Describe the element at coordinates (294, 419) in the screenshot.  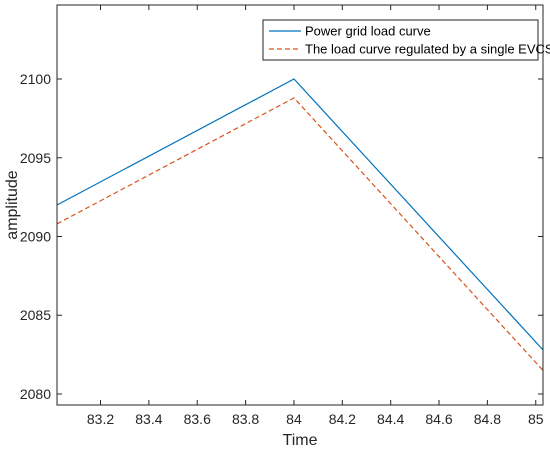
I see `x-tick-label: 84` at that location.